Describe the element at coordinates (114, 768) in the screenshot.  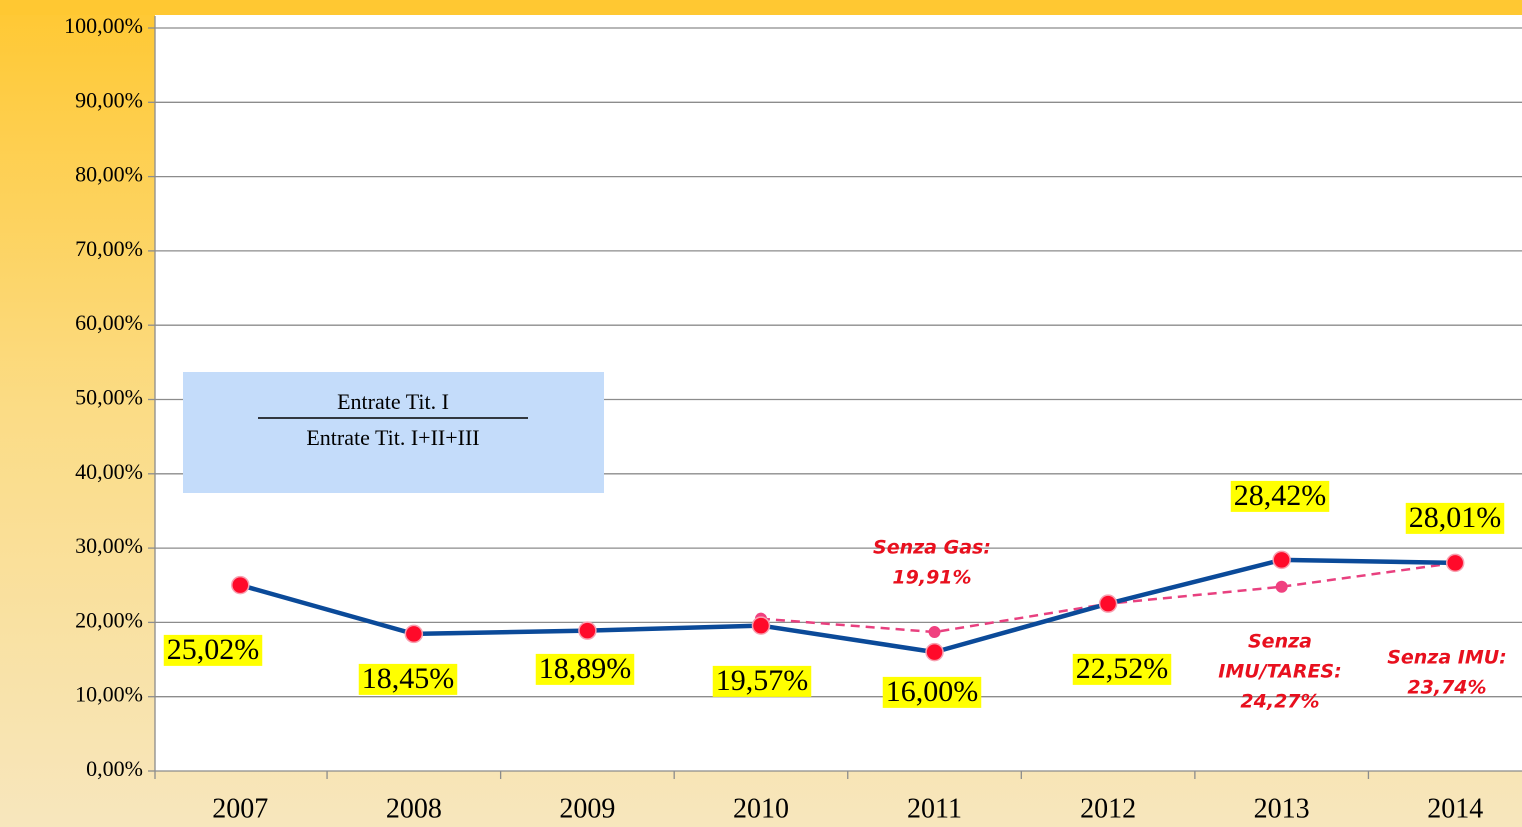
I see `y-tick-label: 0,00%` at that location.